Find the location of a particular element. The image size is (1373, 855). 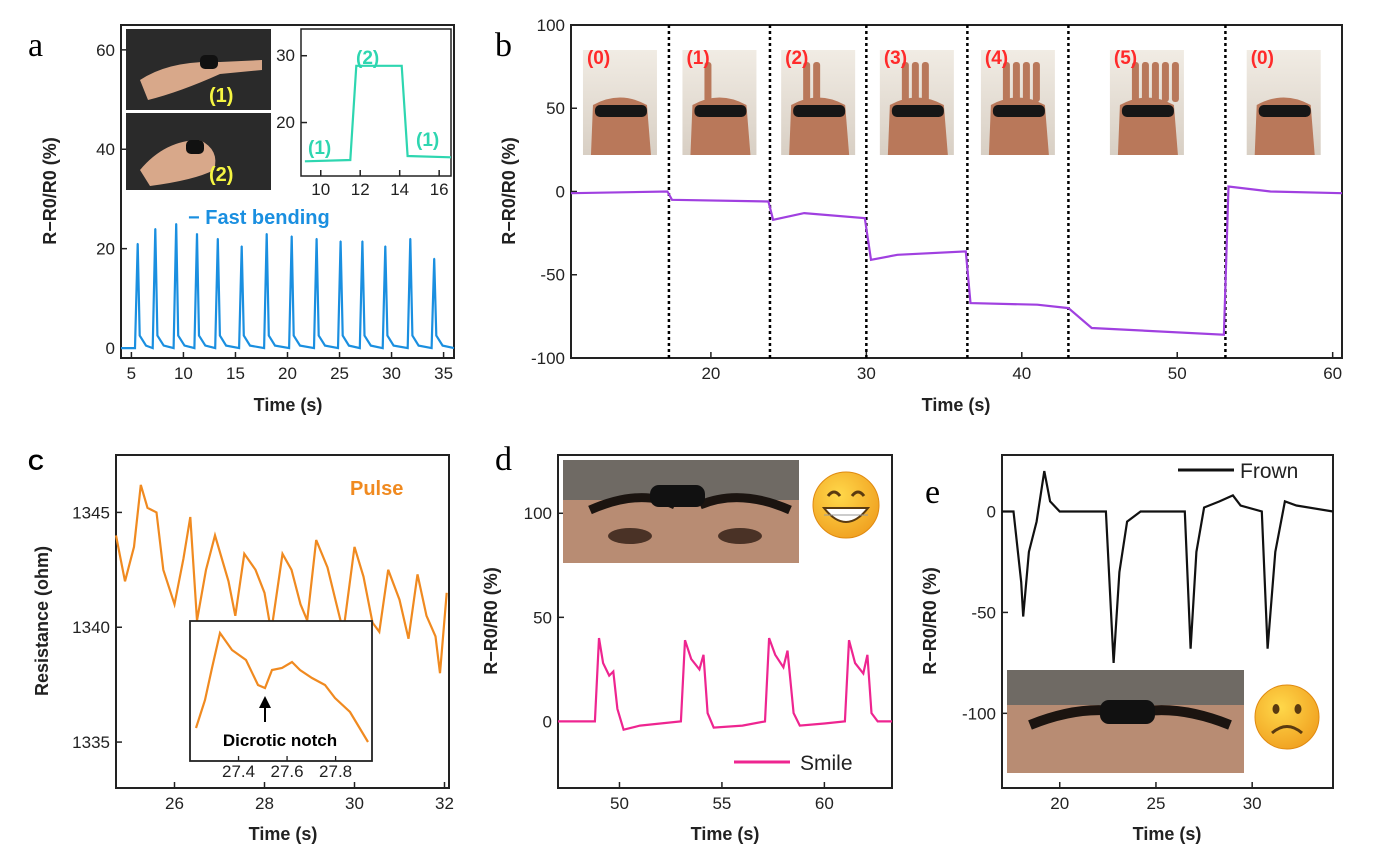

panel-a-ytick-label: 40 is located at coordinates (105, 149).